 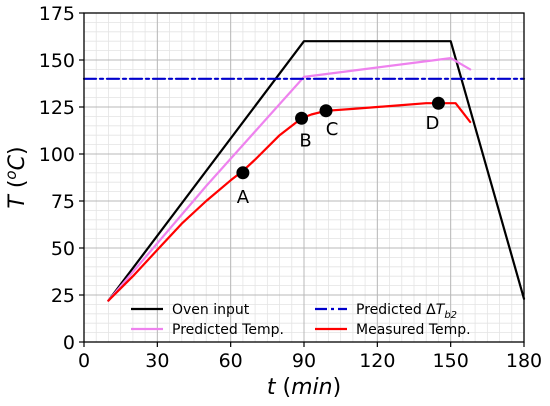 What do you see at coordinates (304, 361) in the screenshot?
I see `x-tick-label: 90` at bounding box center [304, 361].